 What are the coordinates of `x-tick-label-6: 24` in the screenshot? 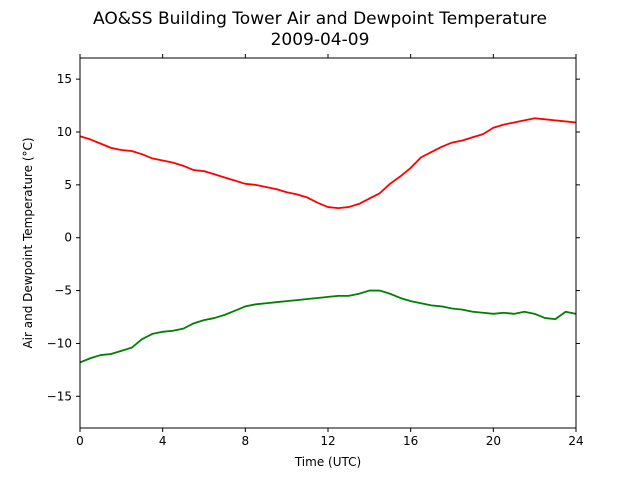 It's located at (575, 441).